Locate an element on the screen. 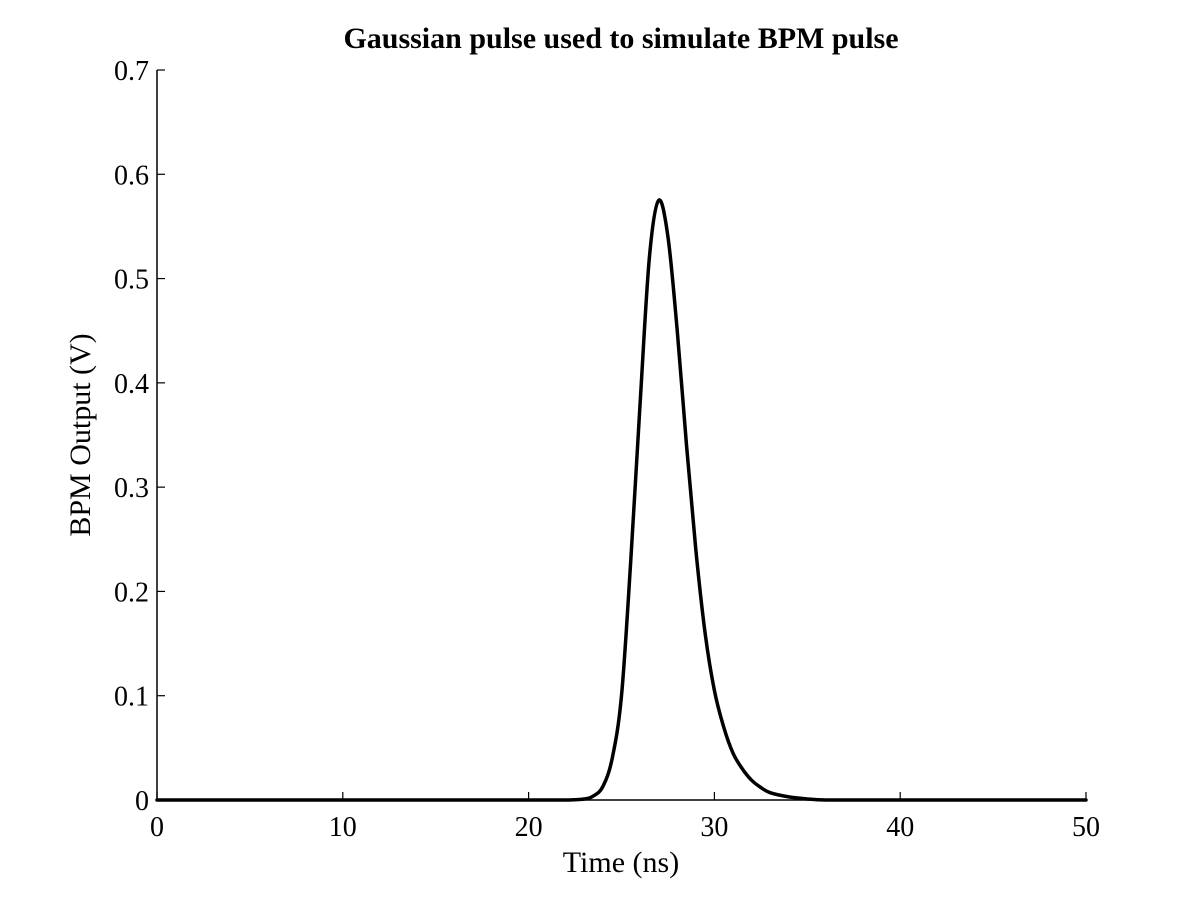  x-tick-label: 20 is located at coordinates (529, 827).